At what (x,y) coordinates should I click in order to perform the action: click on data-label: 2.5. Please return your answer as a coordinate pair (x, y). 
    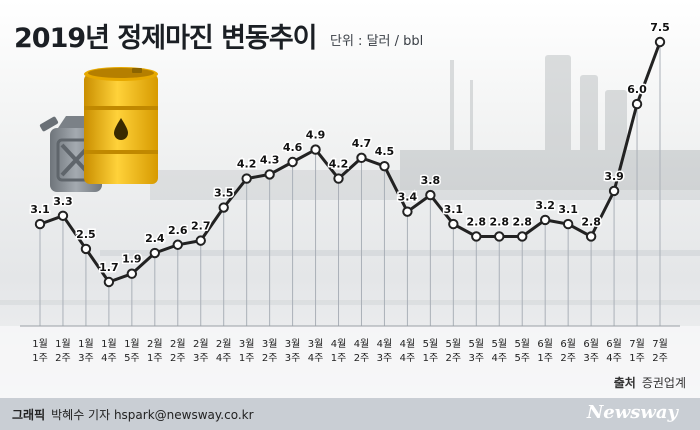
    Looking at the image, I should click on (86, 234).